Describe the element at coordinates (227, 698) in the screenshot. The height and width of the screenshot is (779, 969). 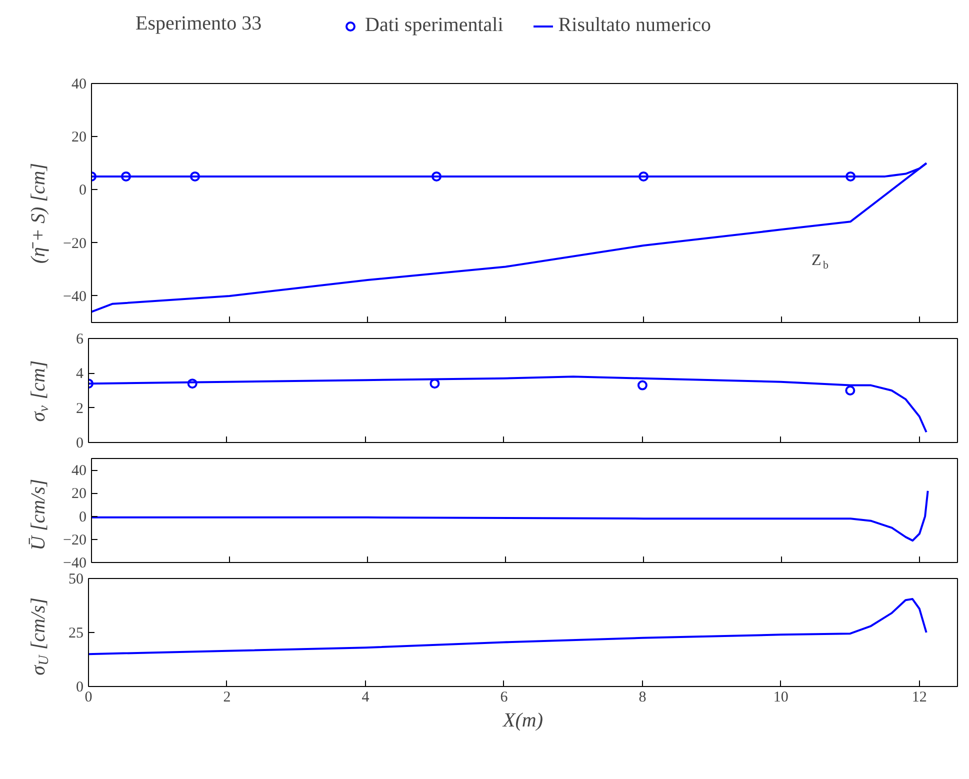
I see `x-tick-label: 2` at that location.